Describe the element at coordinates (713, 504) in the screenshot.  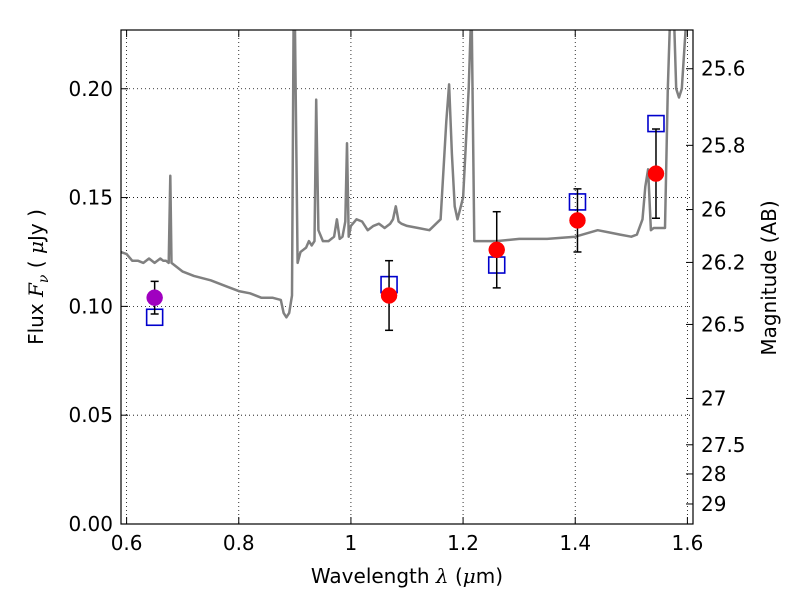
I see `y2-tick-label: 29` at that location.